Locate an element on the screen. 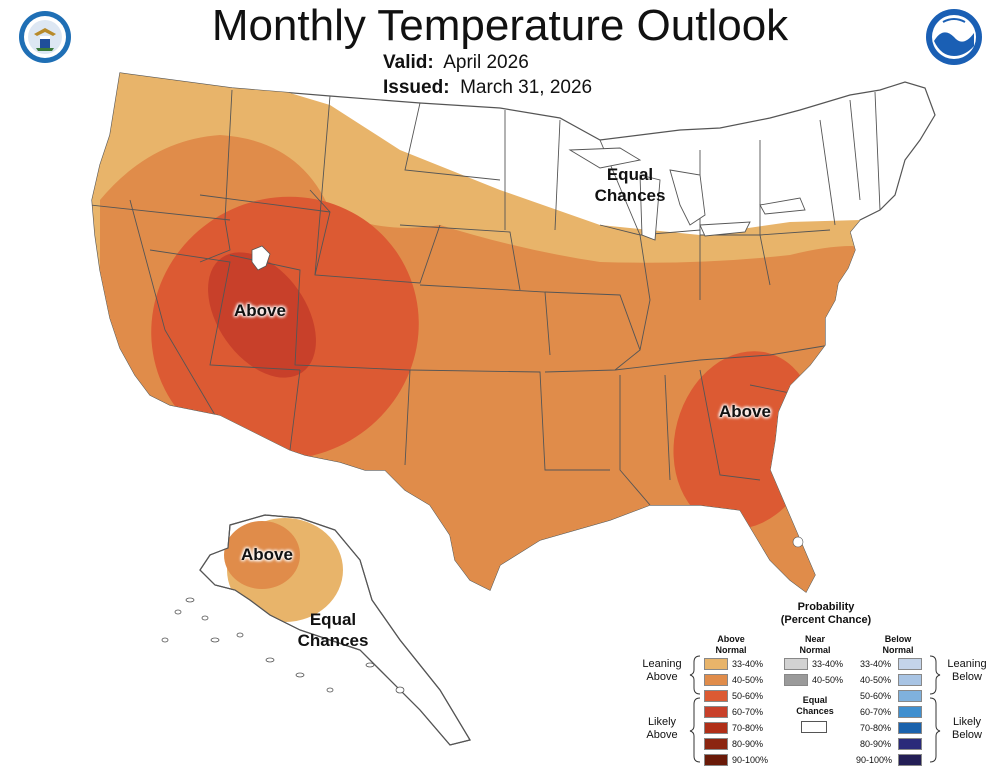 The image size is (1000, 773). issued-value: March 31, 2026 is located at coordinates (526, 87).